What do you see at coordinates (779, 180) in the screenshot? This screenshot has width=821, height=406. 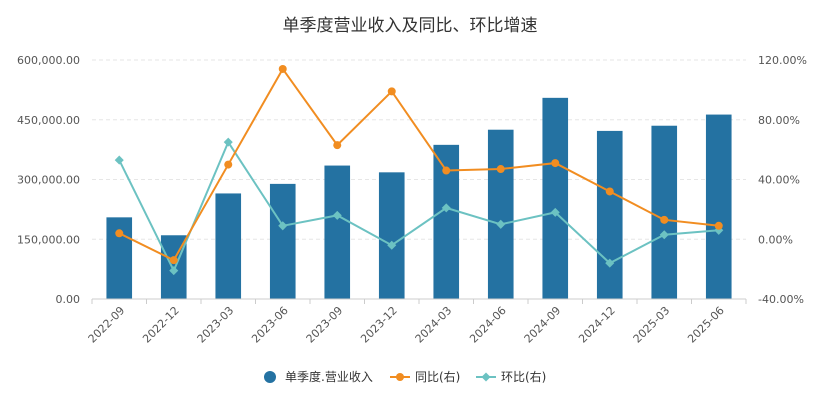 I see `right-tick-label: 40.00%` at bounding box center [779, 180].